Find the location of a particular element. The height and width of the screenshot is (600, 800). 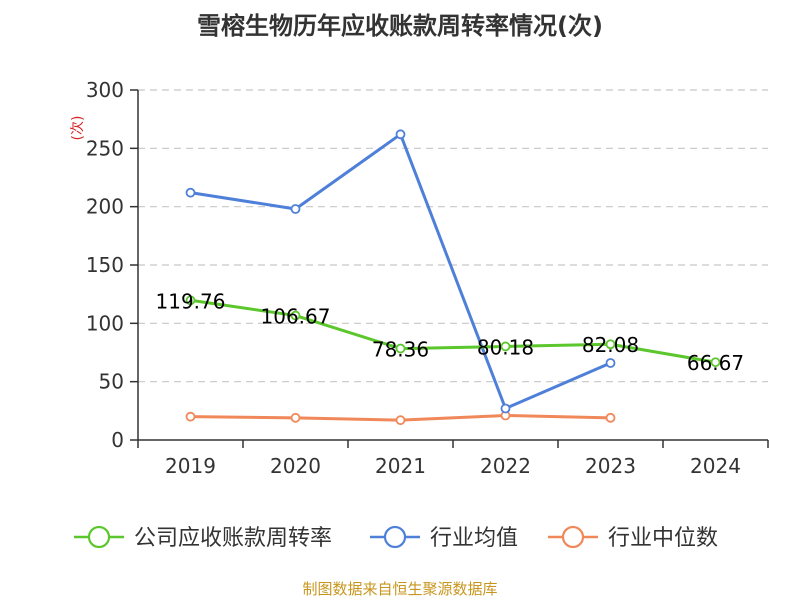

y-tick-label: 50 is located at coordinates (111, 382).